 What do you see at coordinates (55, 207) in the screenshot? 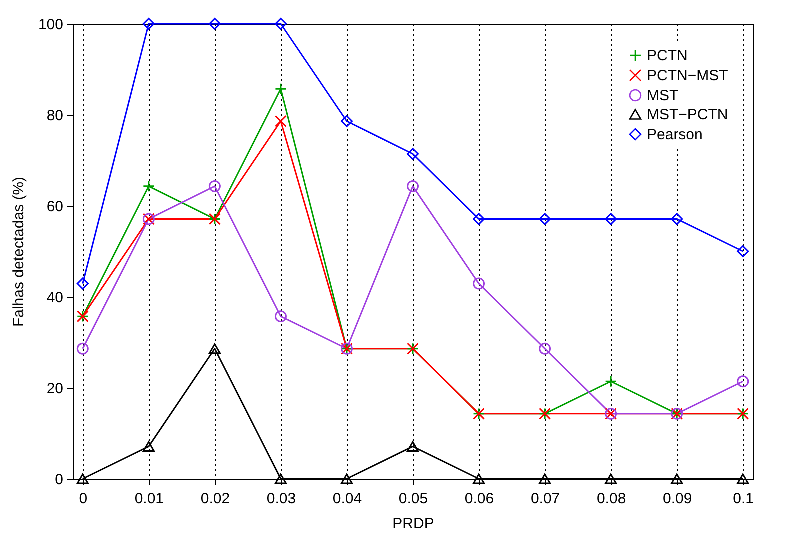
I see `y-tick-label: 60` at bounding box center [55, 207].